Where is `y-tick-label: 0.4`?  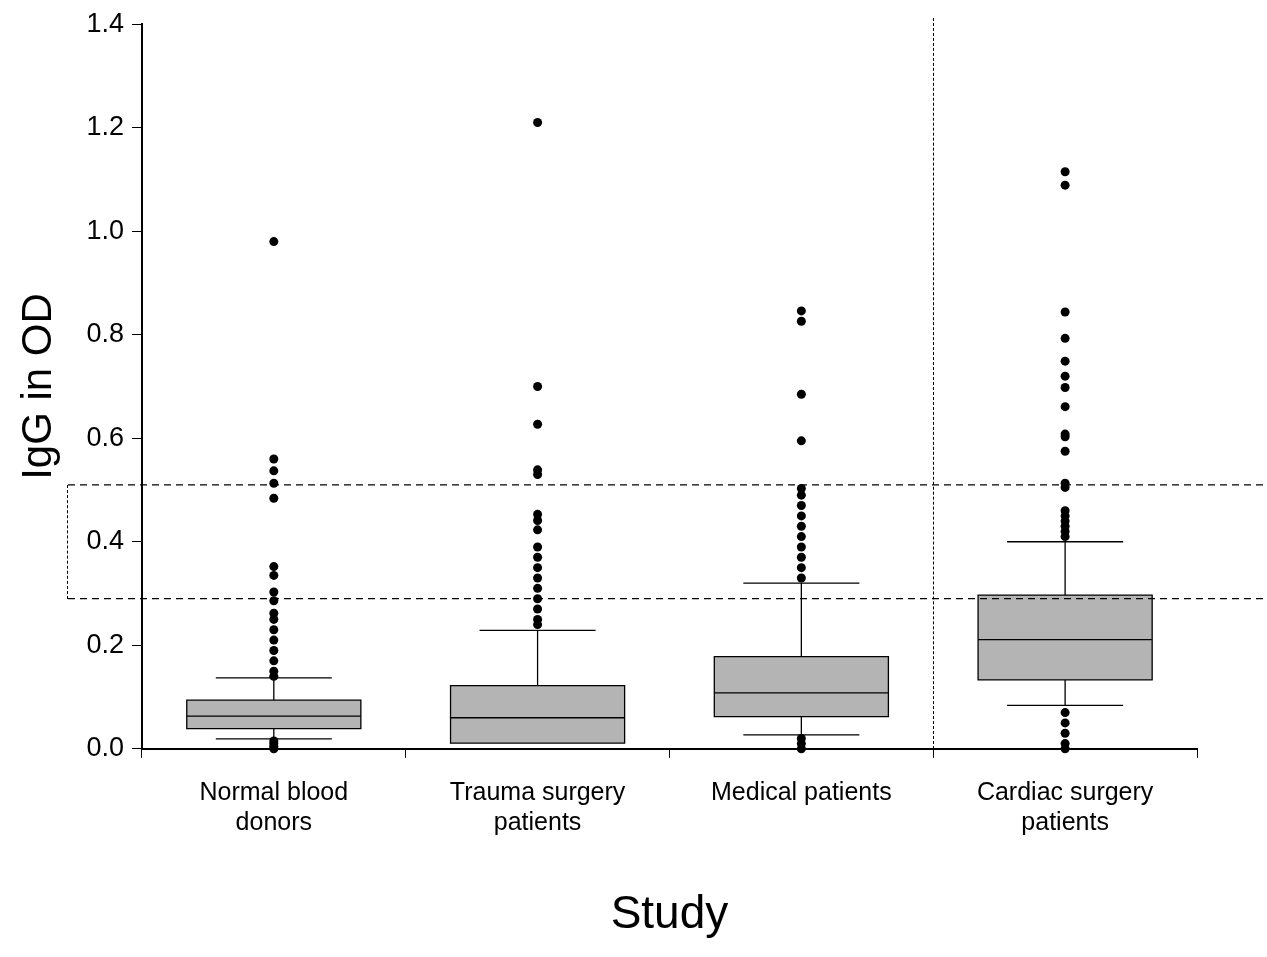 y-tick-label: 0.4 is located at coordinates (105, 540).